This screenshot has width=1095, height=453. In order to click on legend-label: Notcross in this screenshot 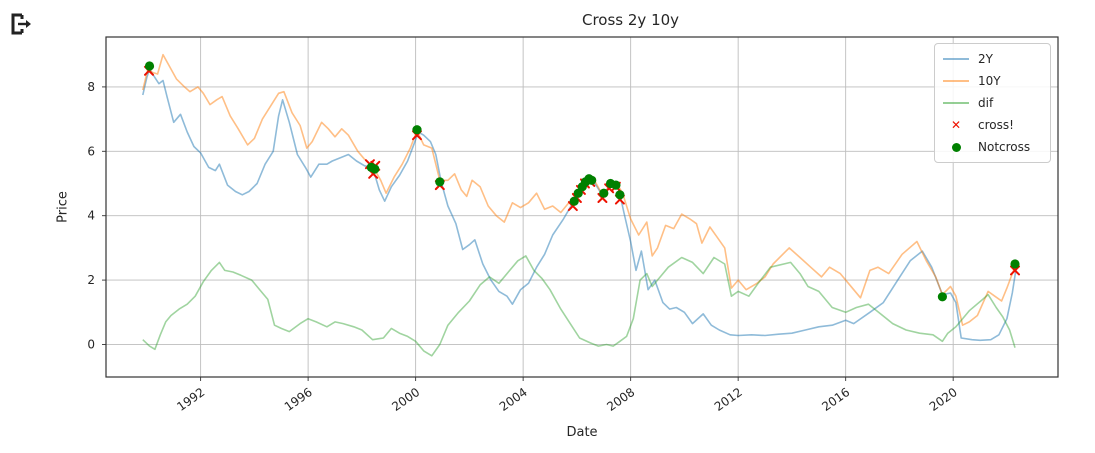, I will do `click(1004, 147)`.